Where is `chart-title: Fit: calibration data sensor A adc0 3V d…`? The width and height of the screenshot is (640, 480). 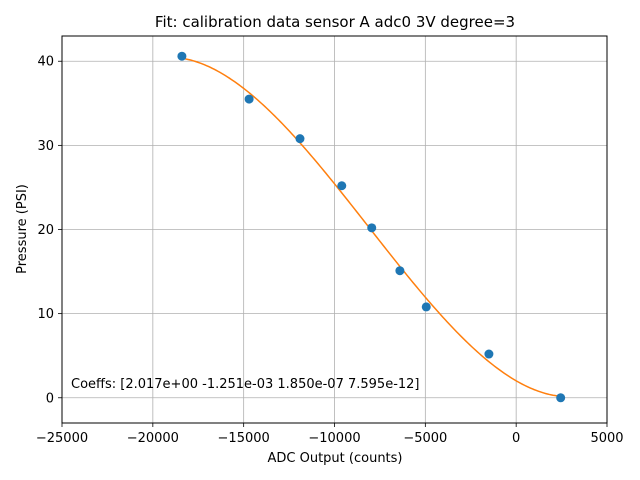
chart-title: Fit: calibration data sensor A adc0 3V d… is located at coordinates (335, 22).